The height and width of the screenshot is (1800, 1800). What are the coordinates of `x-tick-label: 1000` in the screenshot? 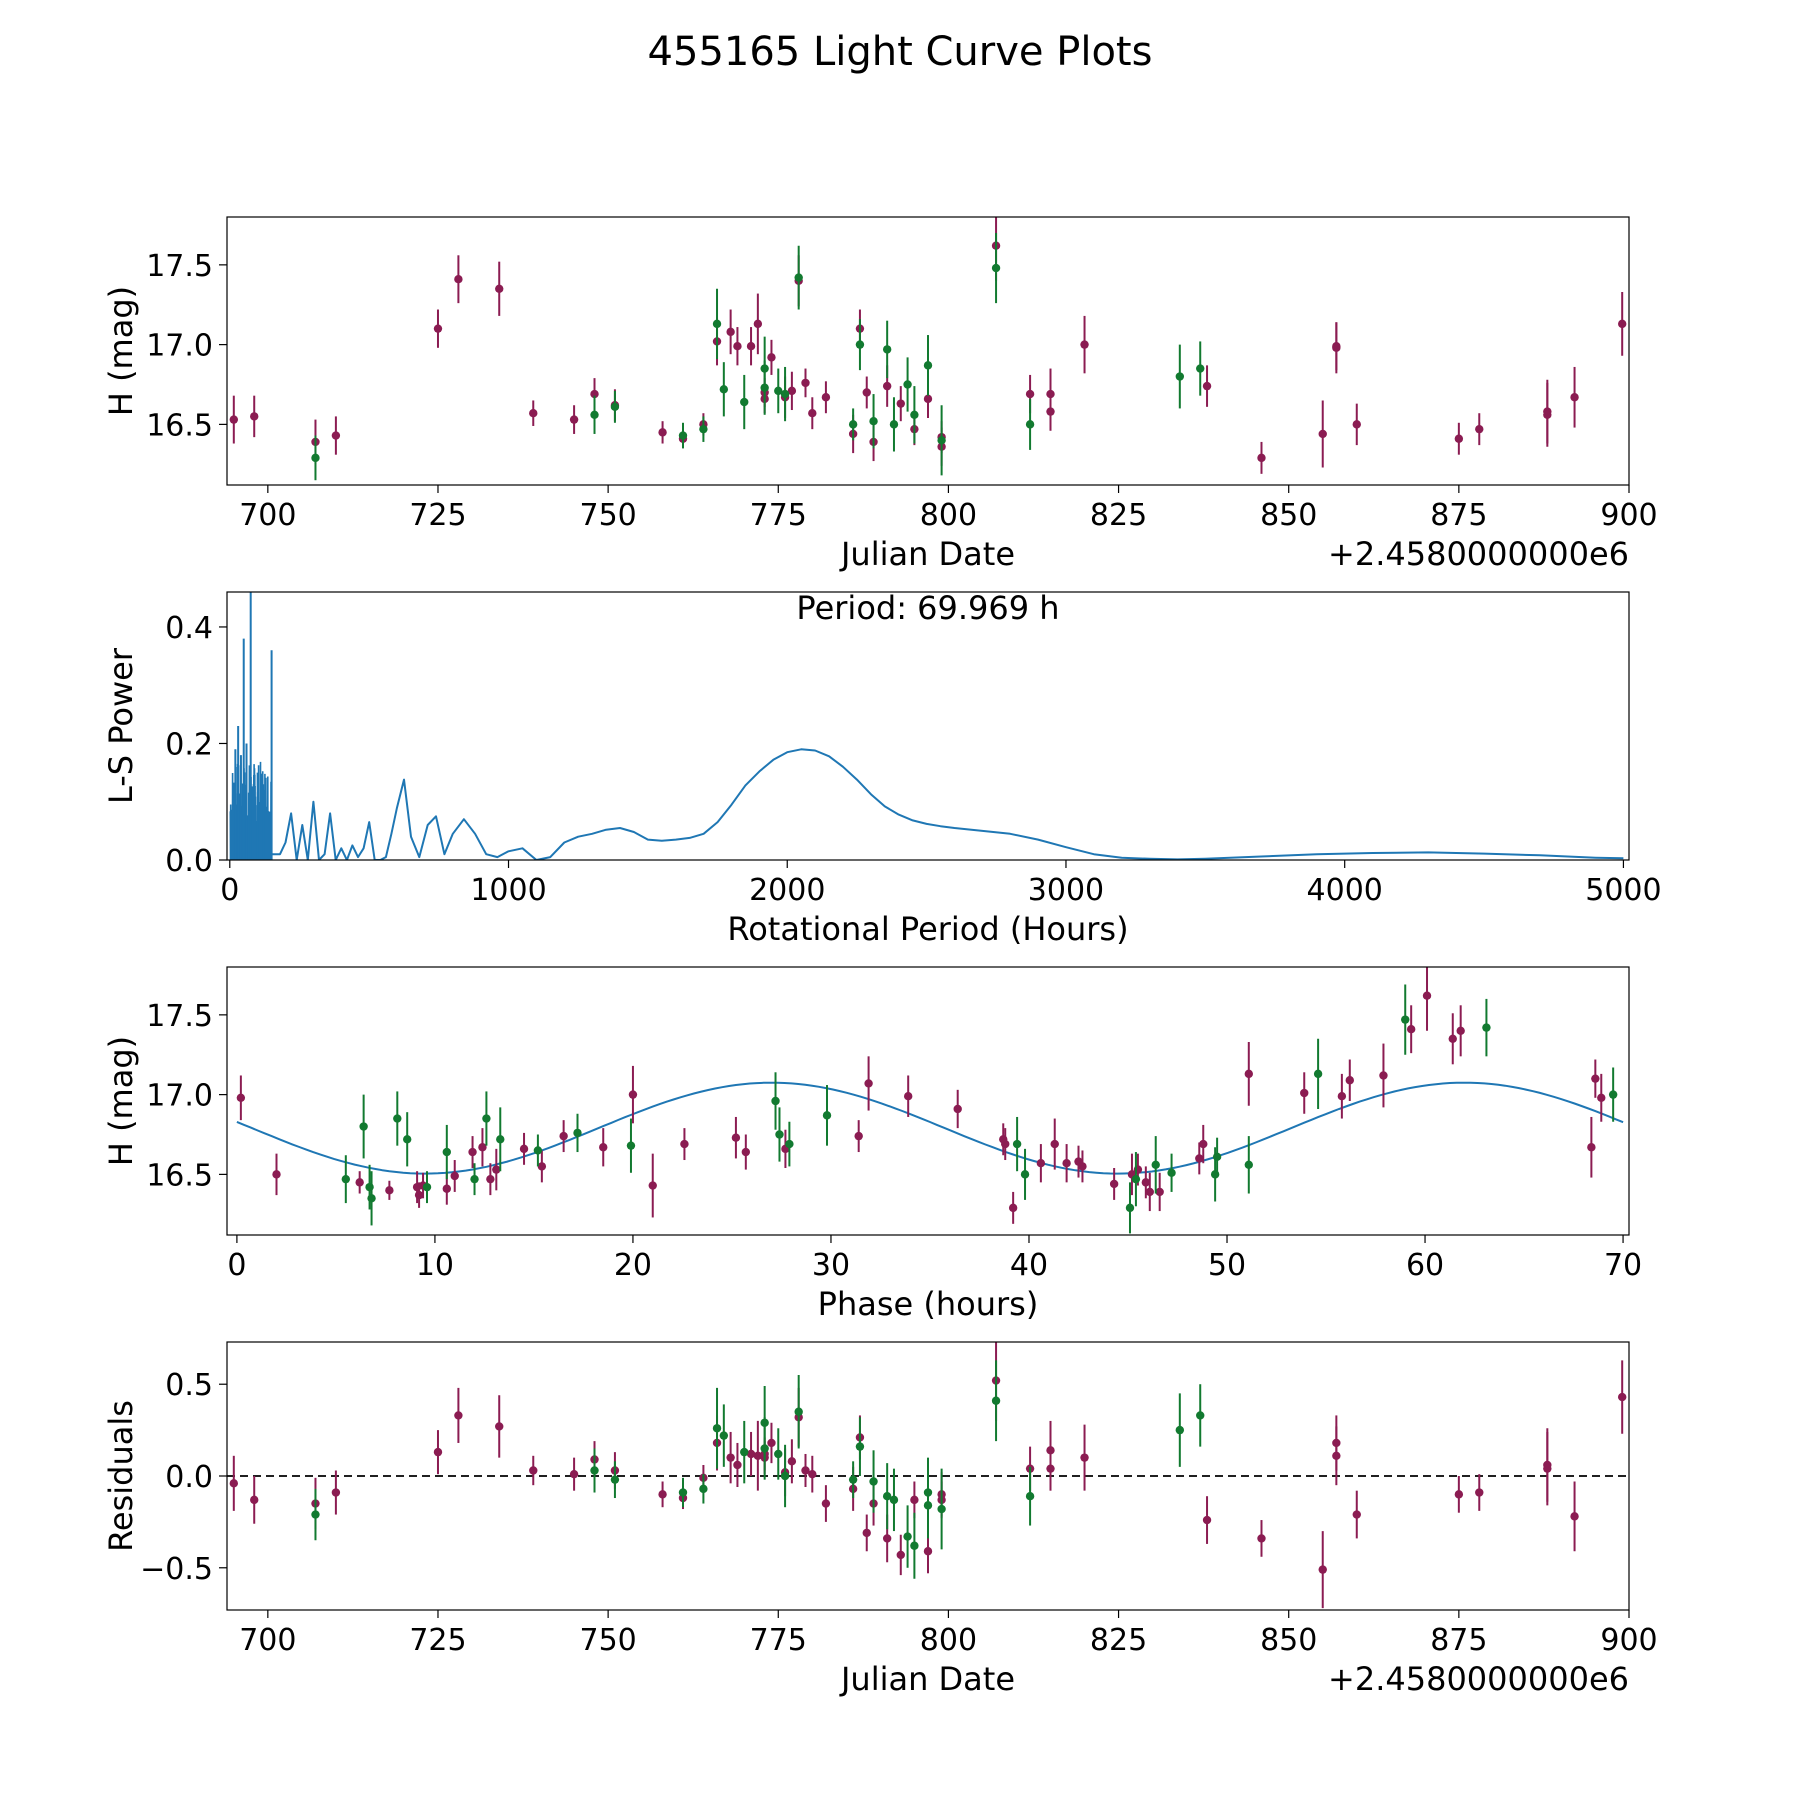 It's located at (508, 890).